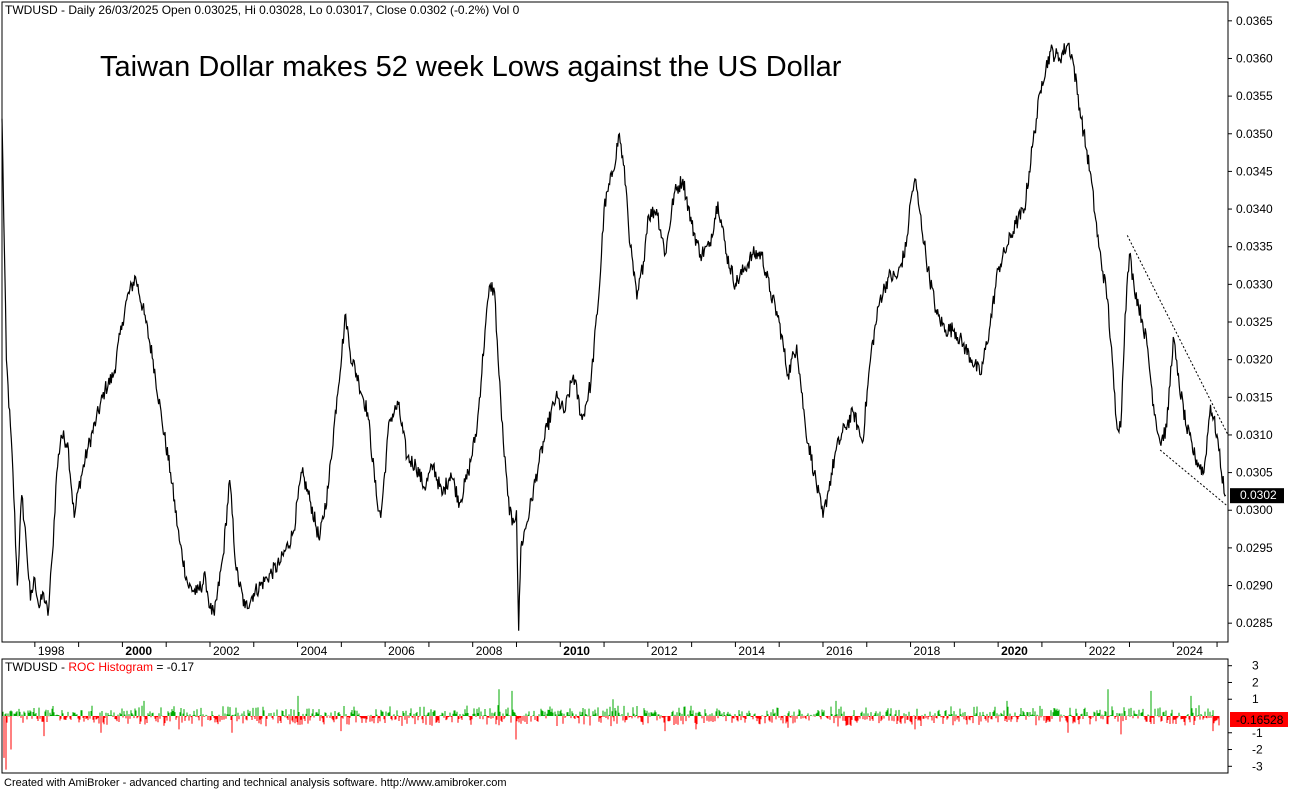 This screenshot has height=789, width=1292. What do you see at coordinates (1254, 623) in the screenshot?
I see `price-y-tick-label: 0.0285` at bounding box center [1254, 623].